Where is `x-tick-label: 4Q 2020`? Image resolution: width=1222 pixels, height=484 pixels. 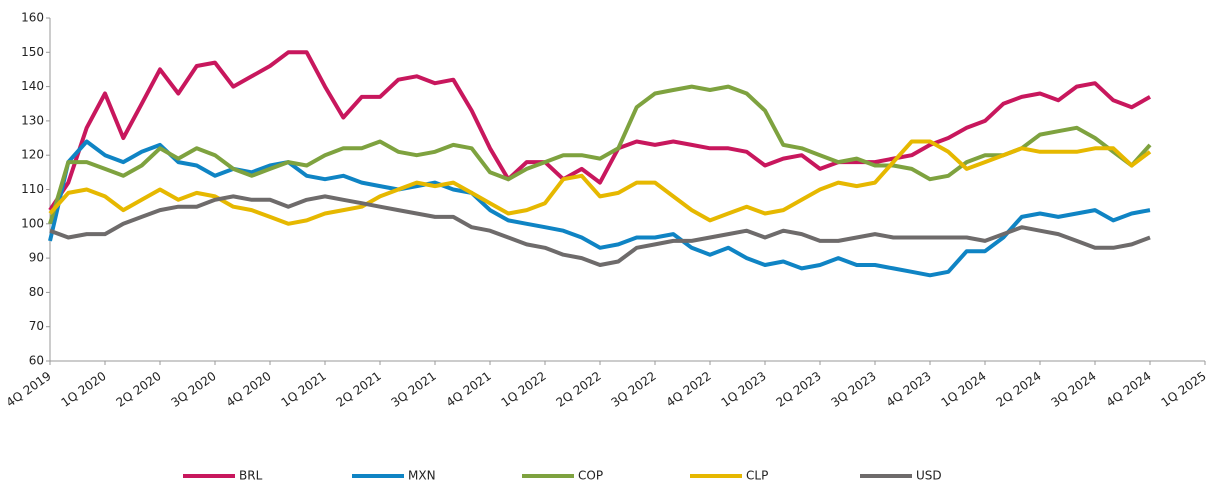 x-tick-label: 4Q 2020 is located at coordinates (249, 389).